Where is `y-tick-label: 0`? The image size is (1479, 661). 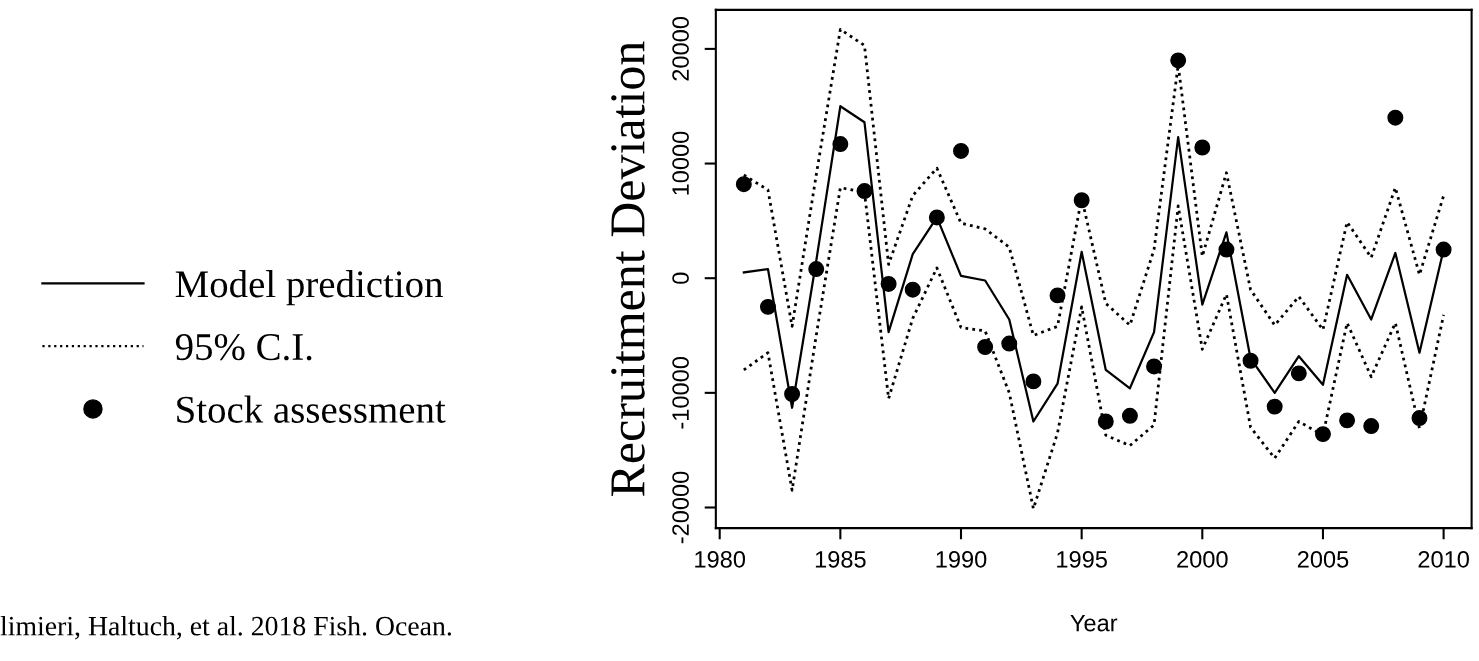 y-tick-label: 0 is located at coordinates (680, 278).